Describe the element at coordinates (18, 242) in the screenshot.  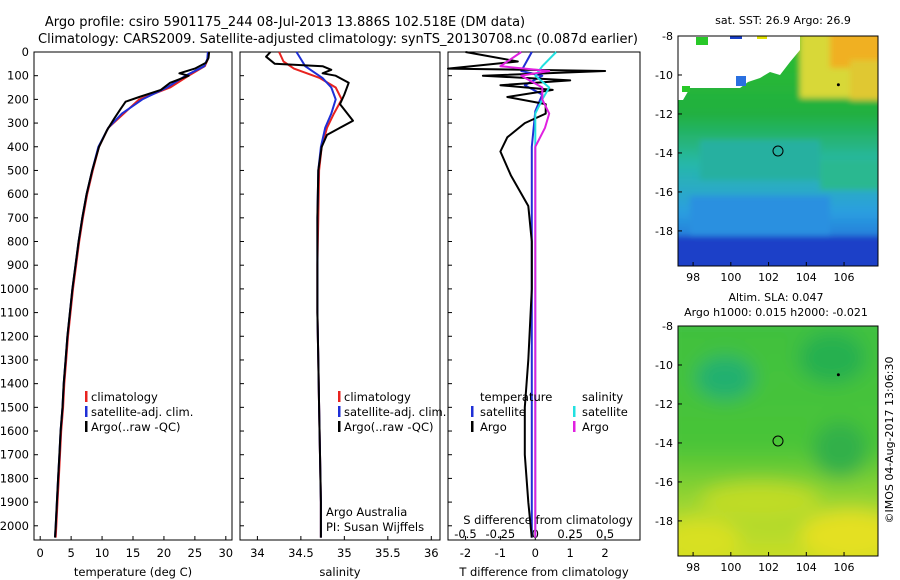
I see `y-tick-label: 800` at that location.